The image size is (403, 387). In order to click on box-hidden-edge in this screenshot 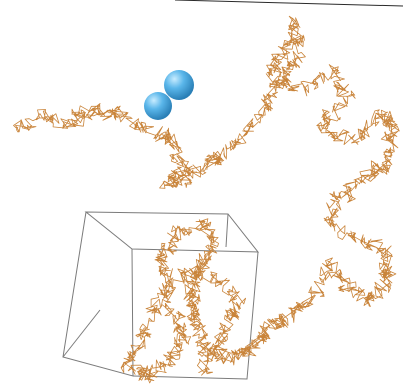, I will do `click(81, 333)`.